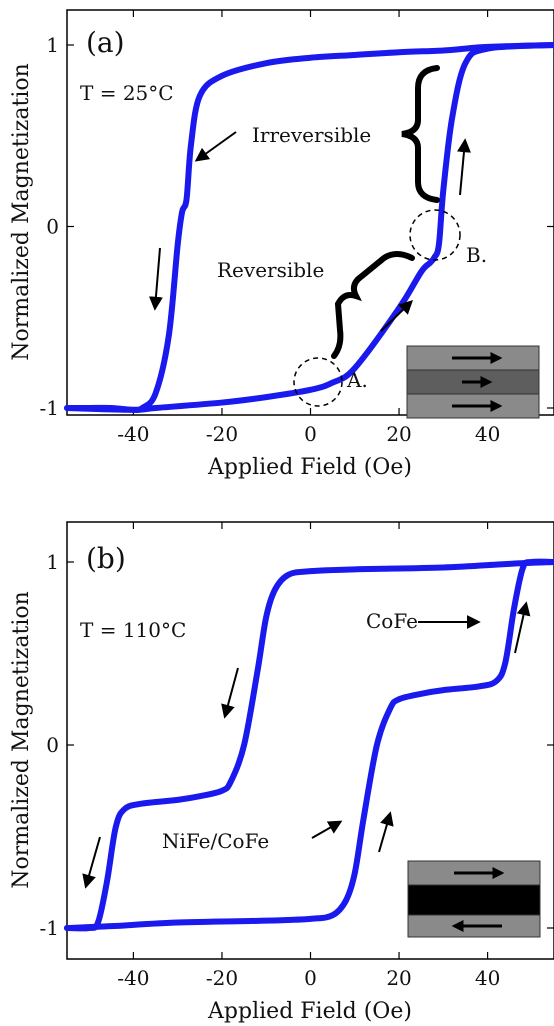 Image resolution: width=554 pixels, height=1026 pixels. What do you see at coordinates (106, 558) in the screenshot?
I see `panel-label-b: (b)` at bounding box center [106, 558].